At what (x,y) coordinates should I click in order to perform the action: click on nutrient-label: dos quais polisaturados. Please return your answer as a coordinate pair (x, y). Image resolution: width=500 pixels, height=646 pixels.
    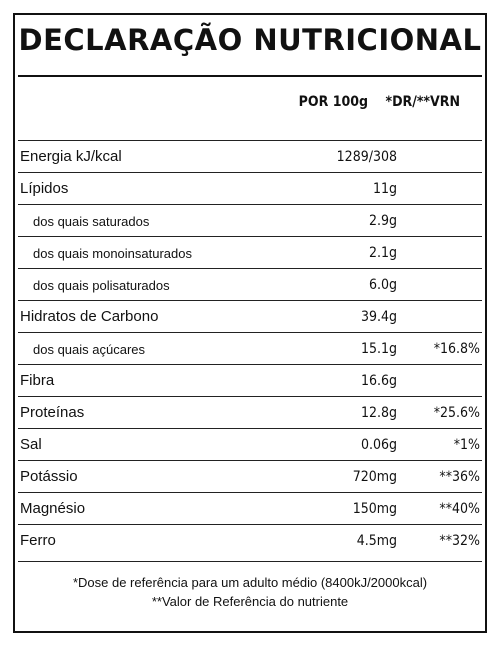
    Looking at the image, I should click on (101, 285).